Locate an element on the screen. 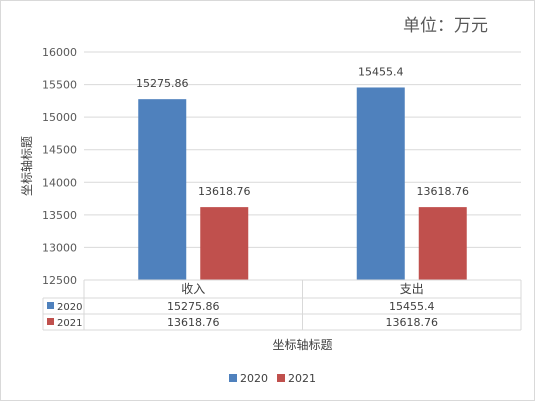 Image resolution: width=535 pixels, height=401 pixels. table-series-name: 2021 is located at coordinates (69, 323).